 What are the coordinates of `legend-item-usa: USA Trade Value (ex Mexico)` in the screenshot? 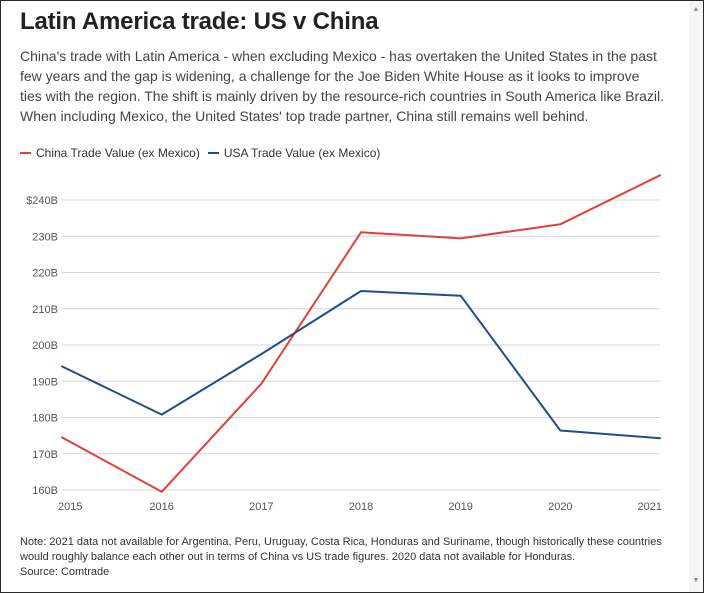 It's located at (294, 153).